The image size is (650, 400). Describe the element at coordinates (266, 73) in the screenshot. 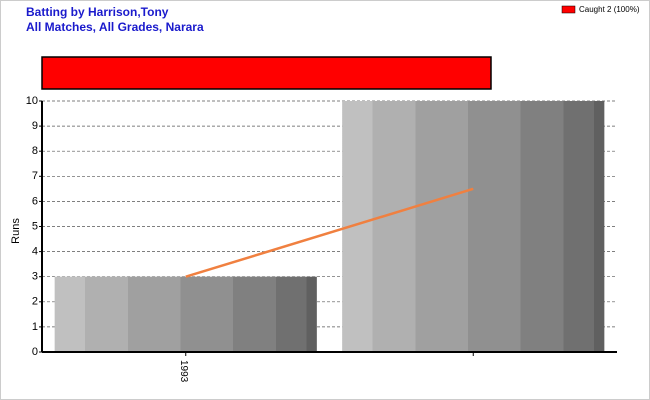

I see `dismissal-bar` at that location.